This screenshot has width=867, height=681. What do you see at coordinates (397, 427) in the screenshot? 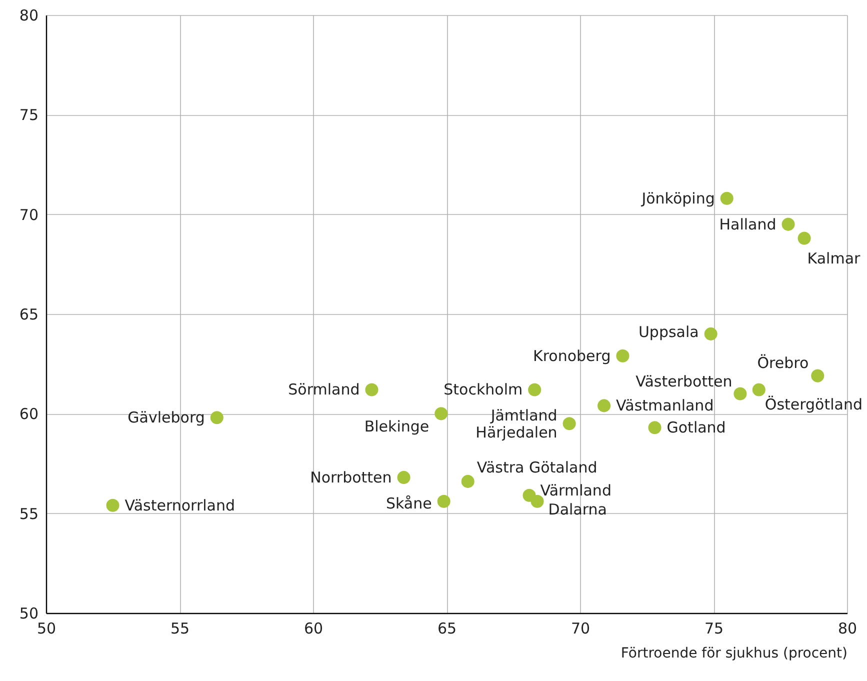
I see `annotation: Blekinge` at bounding box center [397, 427].